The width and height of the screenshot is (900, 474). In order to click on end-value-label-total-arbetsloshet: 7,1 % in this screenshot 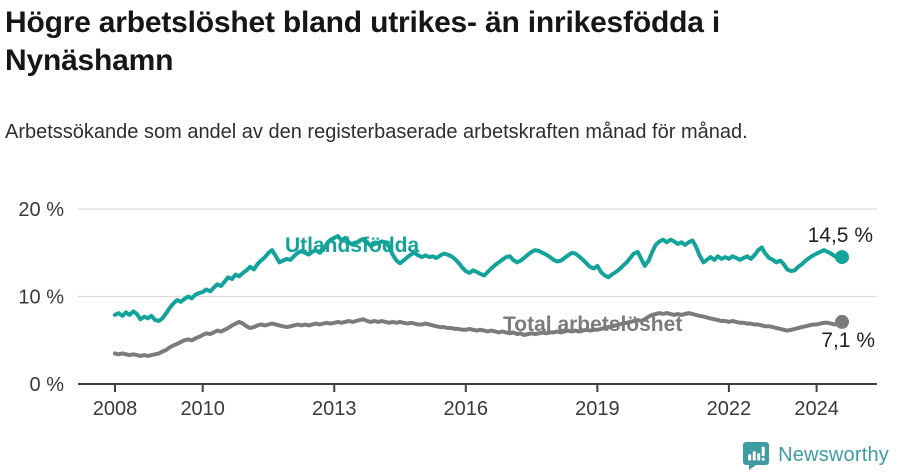, I will do `click(848, 340)`.